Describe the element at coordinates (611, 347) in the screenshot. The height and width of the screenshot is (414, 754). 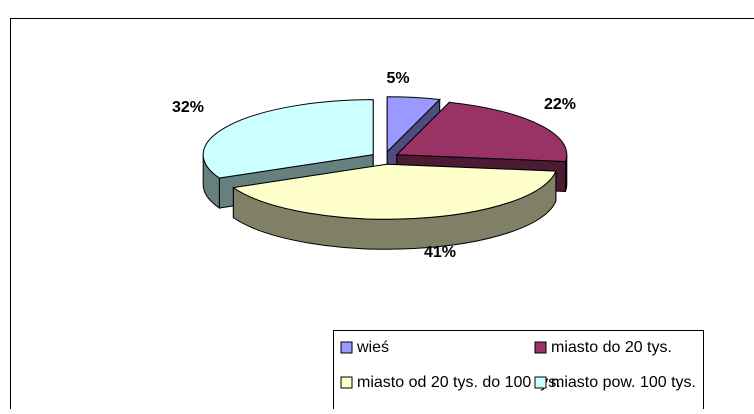
I see `legend-label: miasto do 20 tys.` at that location.